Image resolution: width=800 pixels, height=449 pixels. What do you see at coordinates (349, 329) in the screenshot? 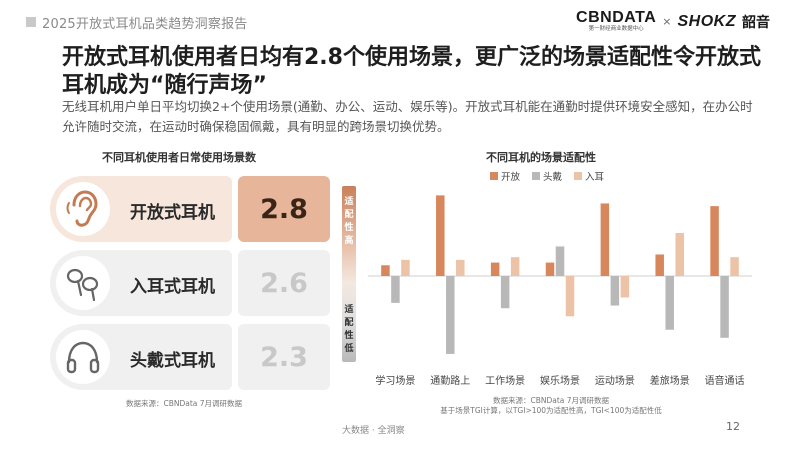
I see `scale-low-label: 适配性低` at bounding box center [349, 329].